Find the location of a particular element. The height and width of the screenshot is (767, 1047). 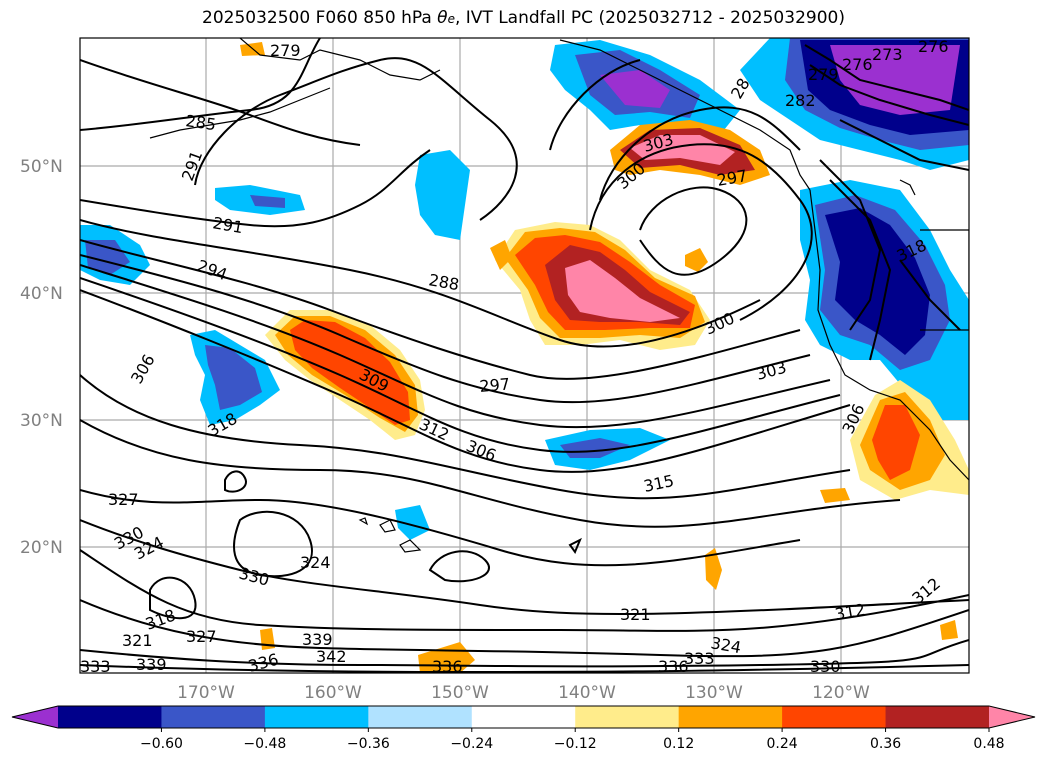

colorbar-tick-label: −0.48 is located at coordinates (264, 744).